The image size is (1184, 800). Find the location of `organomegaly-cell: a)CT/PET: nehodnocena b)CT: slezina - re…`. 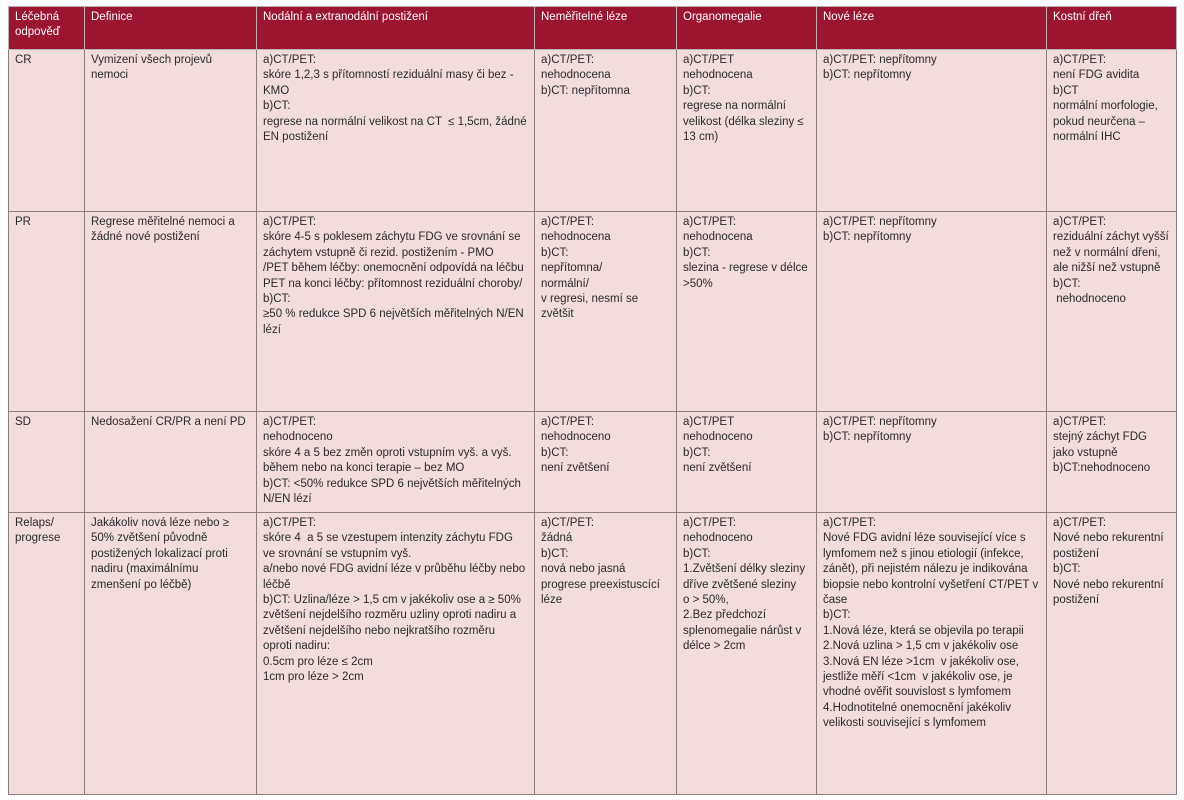

organomegaly-cell: a)CT/PET: nehodnocena b)CT: slezina - re… is located at coordinates (746, 311).